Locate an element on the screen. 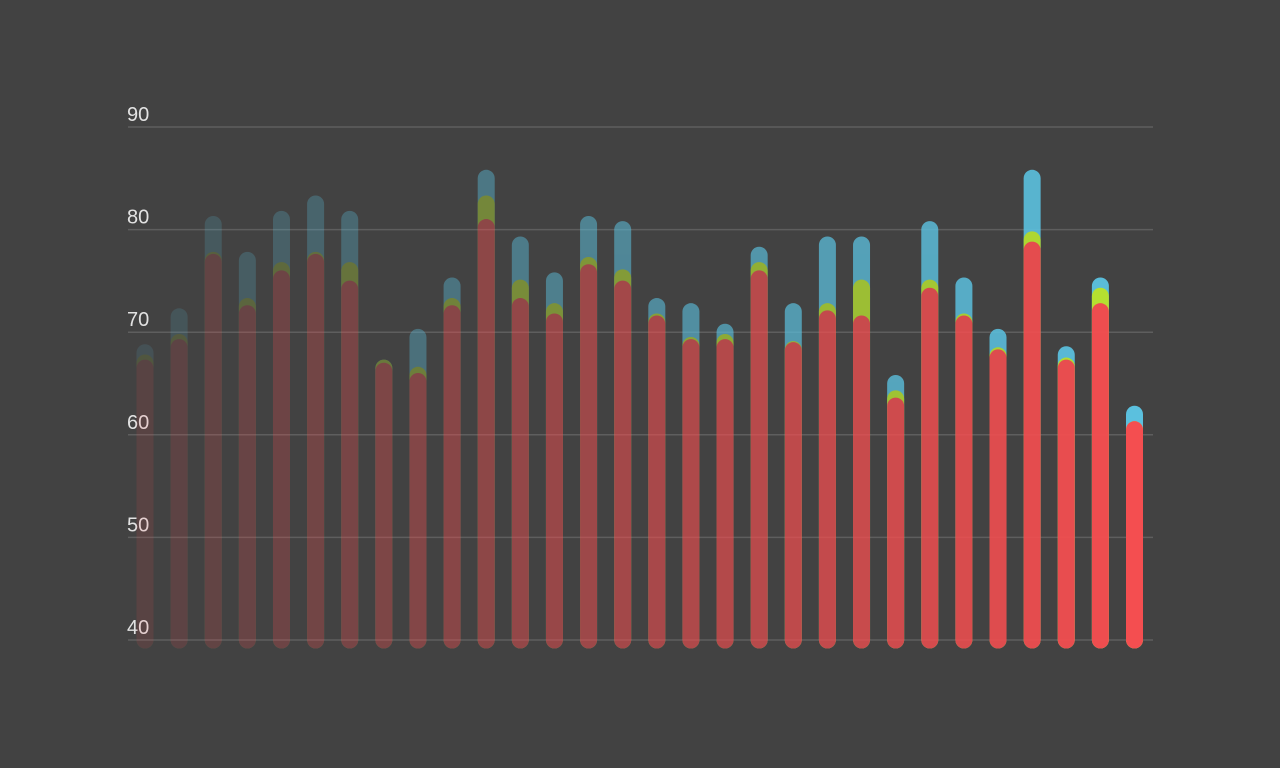 Image resolution: width=1280 pixels, height=768 pixels. y-axis-ticks: 40 50 60 70 80 90 is located at coordinates (138, 371).